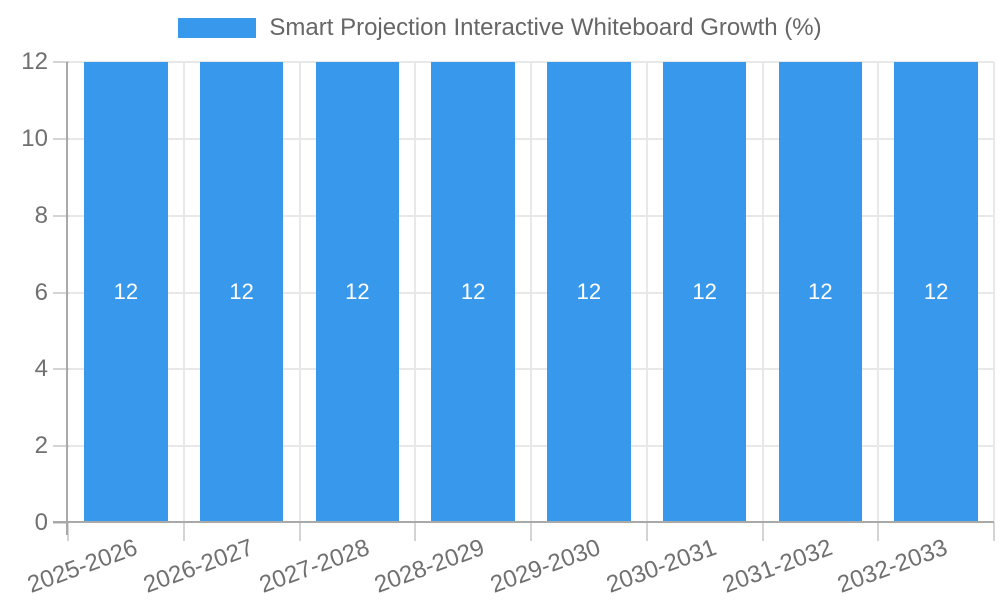 The height and width of the screenshot is (600, 1000). I want to click on x-axis-tick-label: 2032-2033, so click(893, 566).